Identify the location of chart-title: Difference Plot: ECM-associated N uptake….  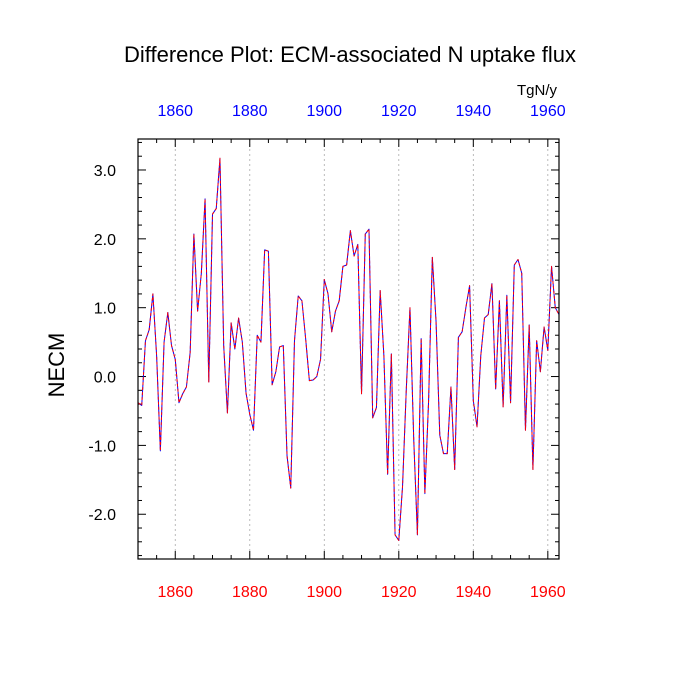
(350, 54).